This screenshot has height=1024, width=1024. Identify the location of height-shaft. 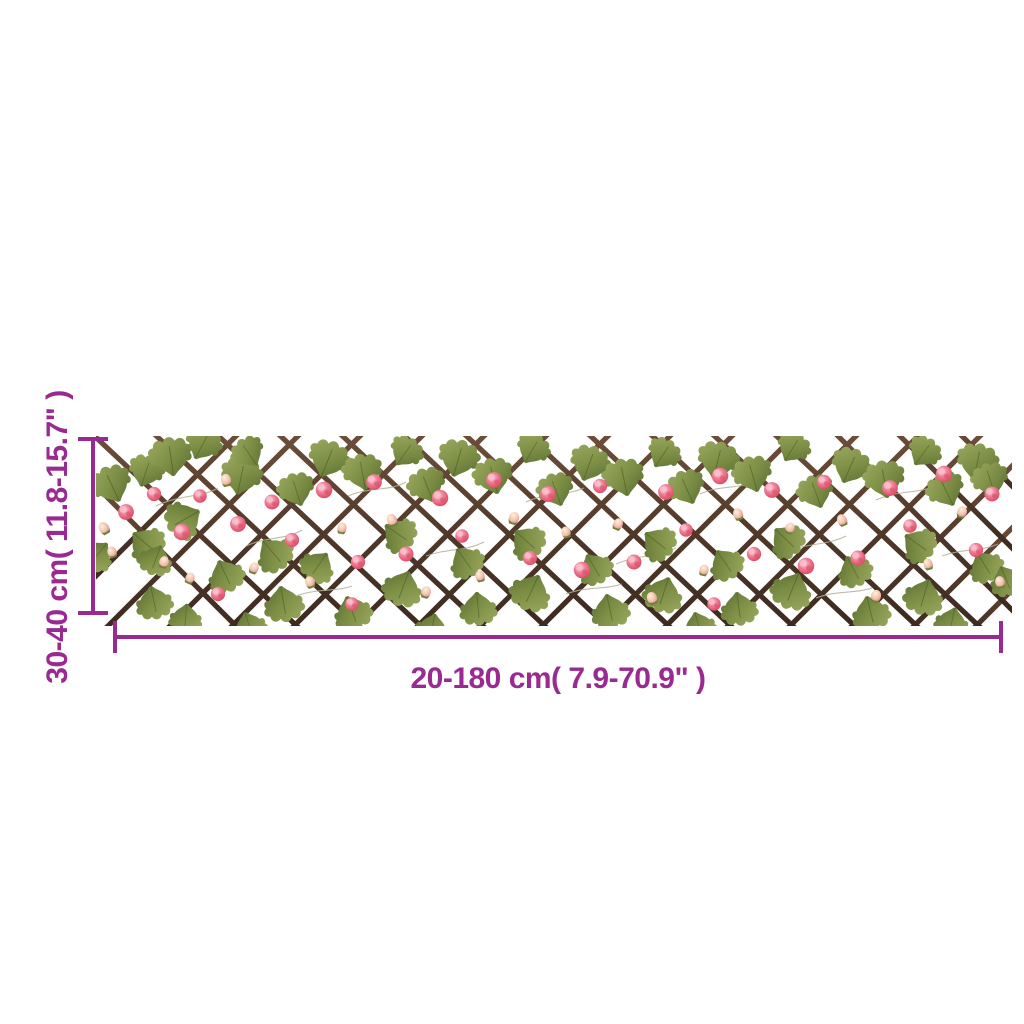
(93, 526).